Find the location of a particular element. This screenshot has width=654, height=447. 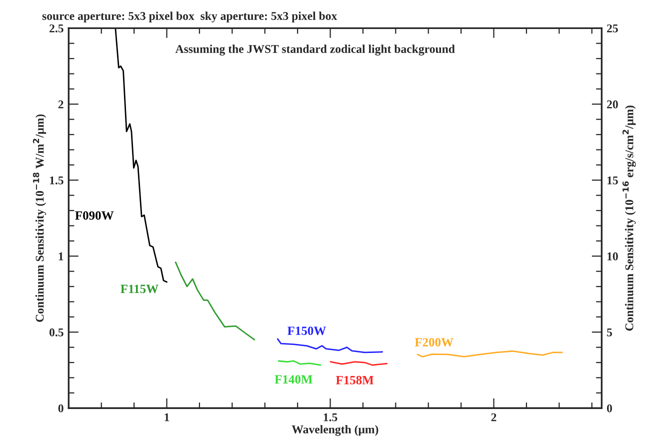

x-tick-label: 2 is located at coordinates (493, 417).